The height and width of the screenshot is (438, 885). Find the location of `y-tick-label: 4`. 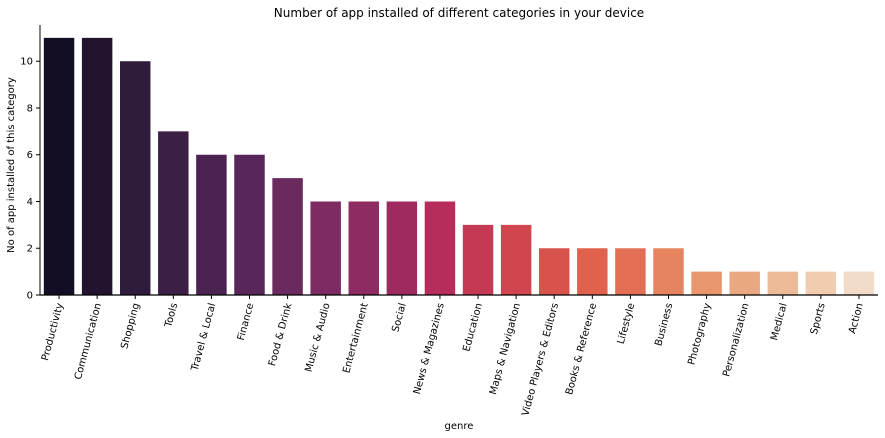

y-tick-label: 4 is located at coordinates (30, 202).